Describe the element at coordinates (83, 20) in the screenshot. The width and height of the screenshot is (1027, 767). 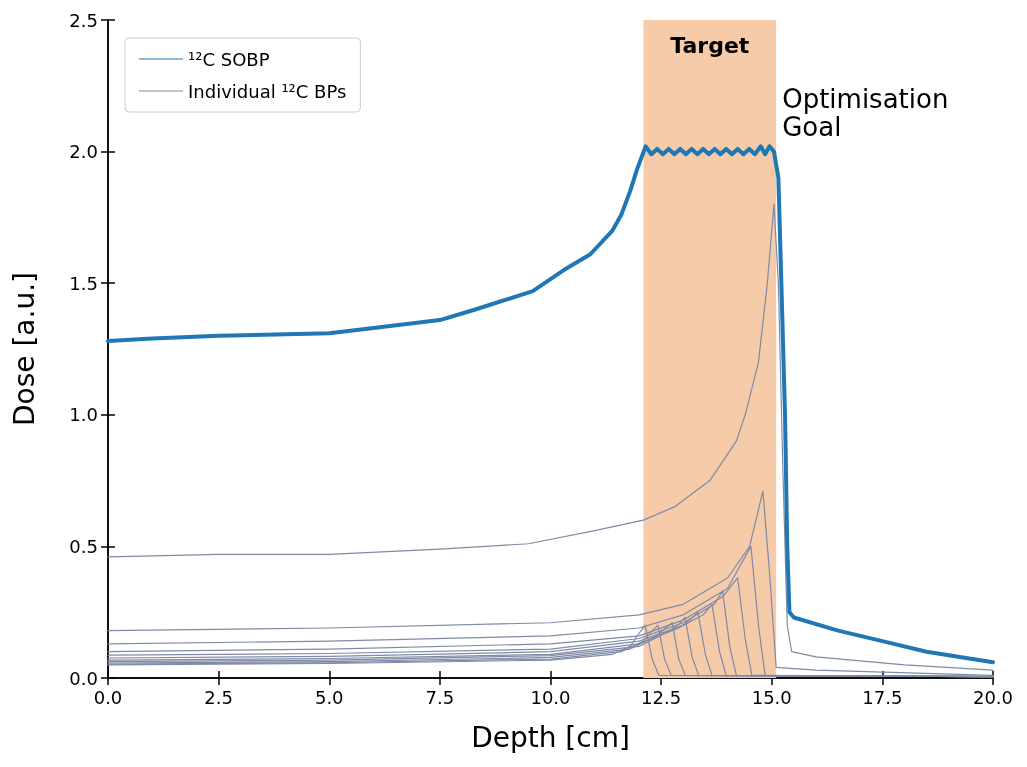
I see `y-tick-label: 2.5` at that location.